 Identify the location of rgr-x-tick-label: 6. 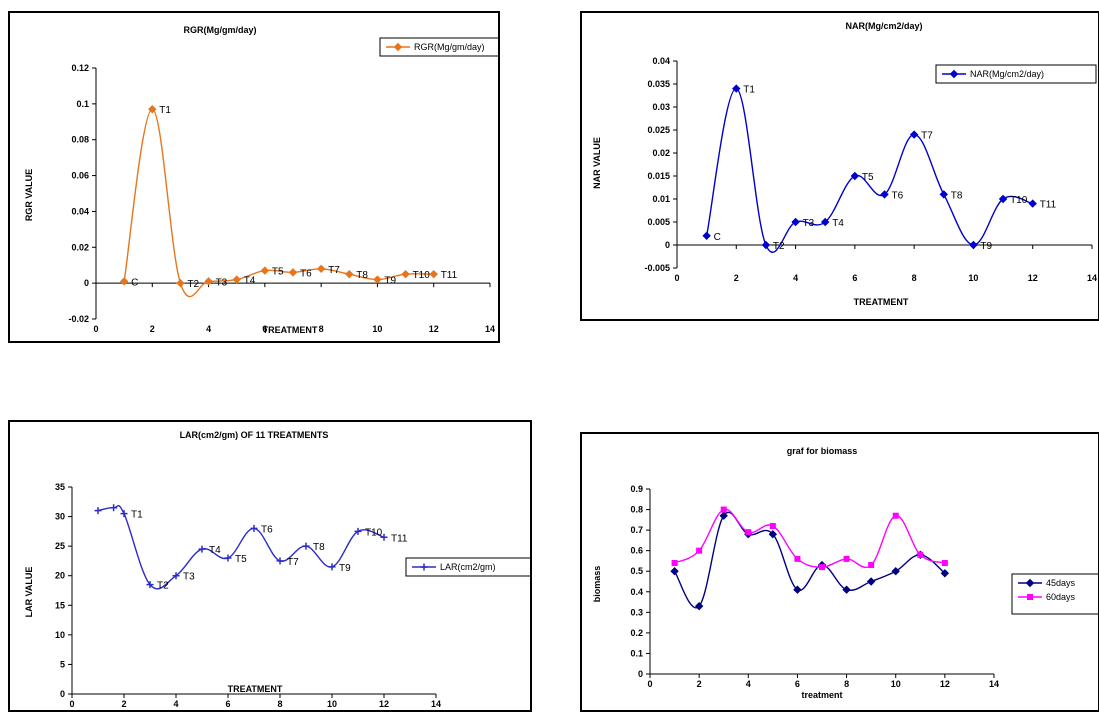
(264, 329).